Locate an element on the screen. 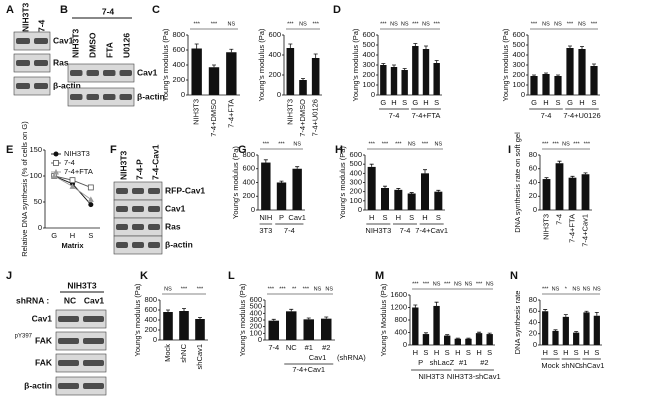 This screenshot has height=406, width=650. blot-header: 7-4 is located at coordinates (108, 11).